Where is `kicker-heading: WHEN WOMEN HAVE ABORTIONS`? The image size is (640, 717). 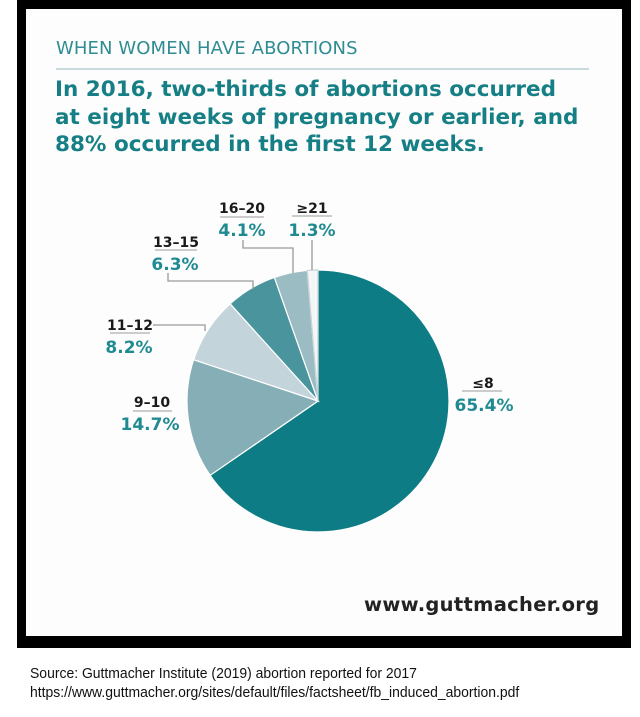 kicker-heading: WHEN WOMEN HAVE ABORTIONS is located at coordinates (207, 48).